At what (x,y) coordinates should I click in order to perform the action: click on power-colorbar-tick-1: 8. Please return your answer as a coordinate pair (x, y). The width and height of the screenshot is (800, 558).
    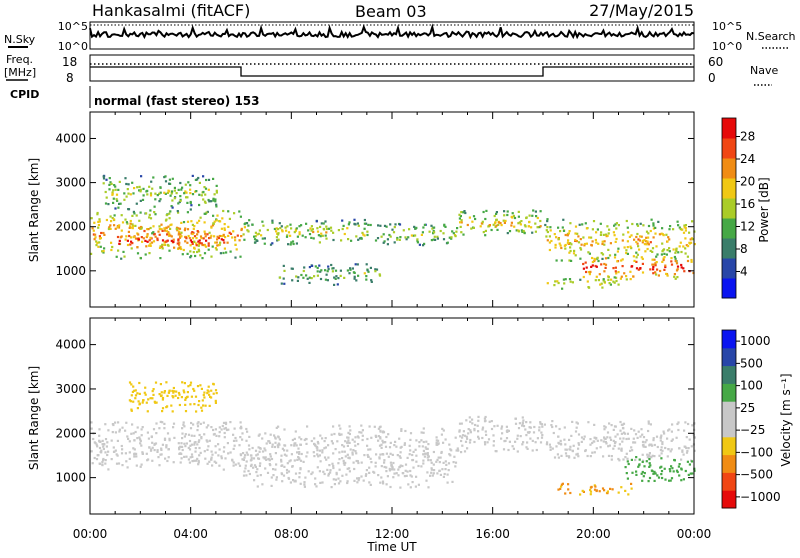
    Looking at the image, I should click on (744, 249).